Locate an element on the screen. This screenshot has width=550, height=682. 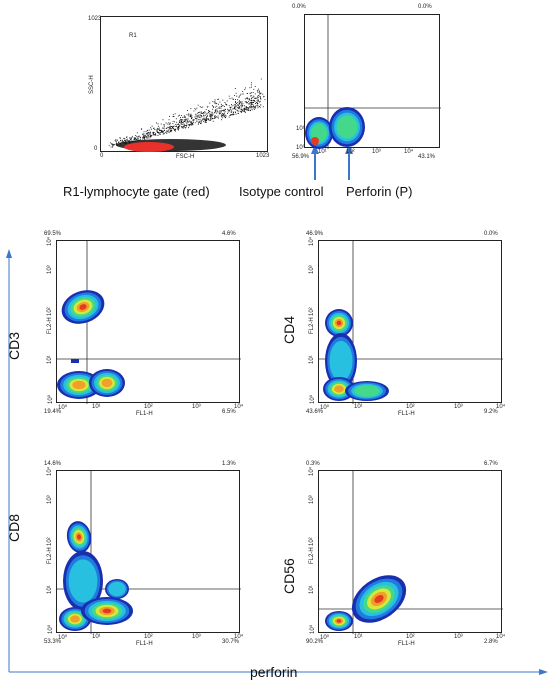
cd3-x-tick: 10³ is located at coordinates (196, 407).